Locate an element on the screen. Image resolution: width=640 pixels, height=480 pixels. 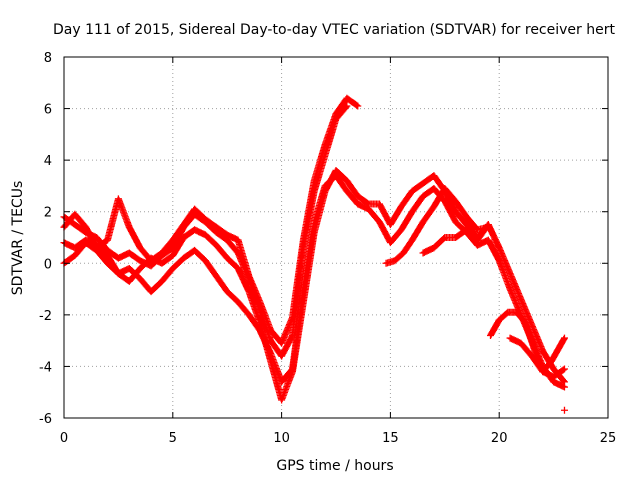
y-tick-label: 4 is located at coordinates (48, 161).